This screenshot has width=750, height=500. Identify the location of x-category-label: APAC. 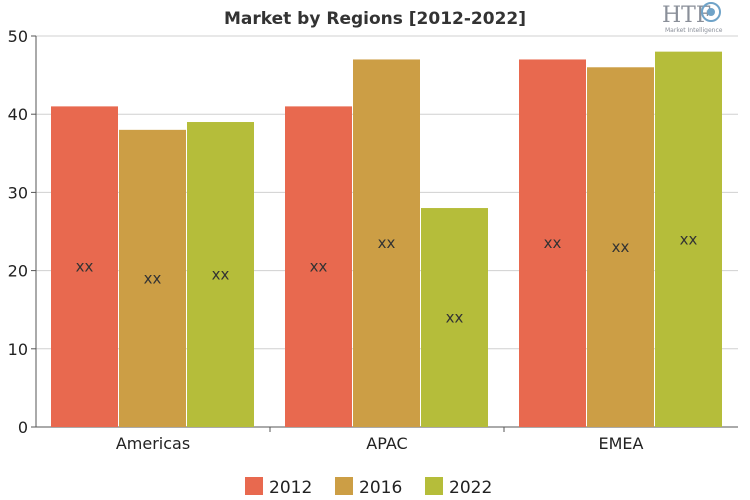
(386, 443).